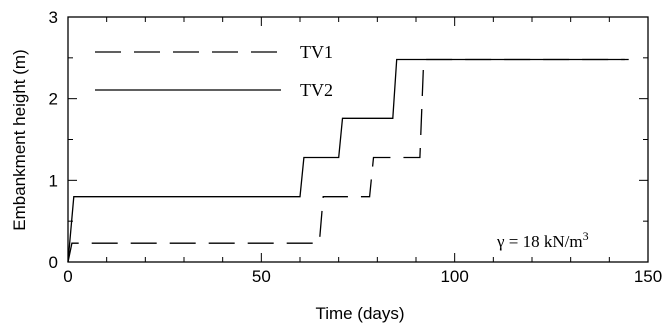  I want to click on unit-weight-text: γ = 18 kN/m, so click(539, 241).